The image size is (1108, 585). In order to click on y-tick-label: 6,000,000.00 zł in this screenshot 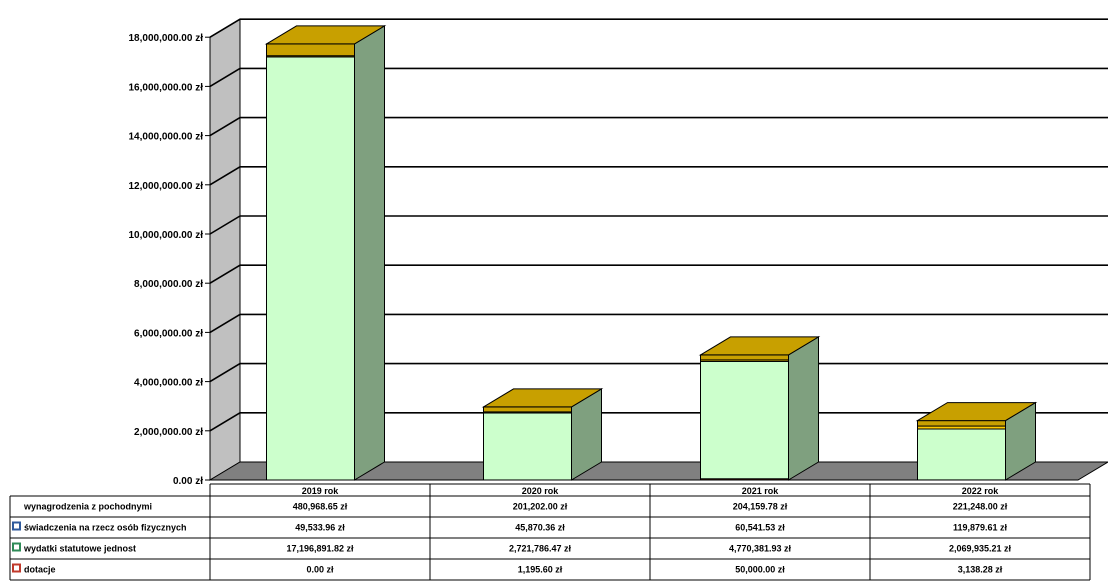, I will do `click(168, 333)`.